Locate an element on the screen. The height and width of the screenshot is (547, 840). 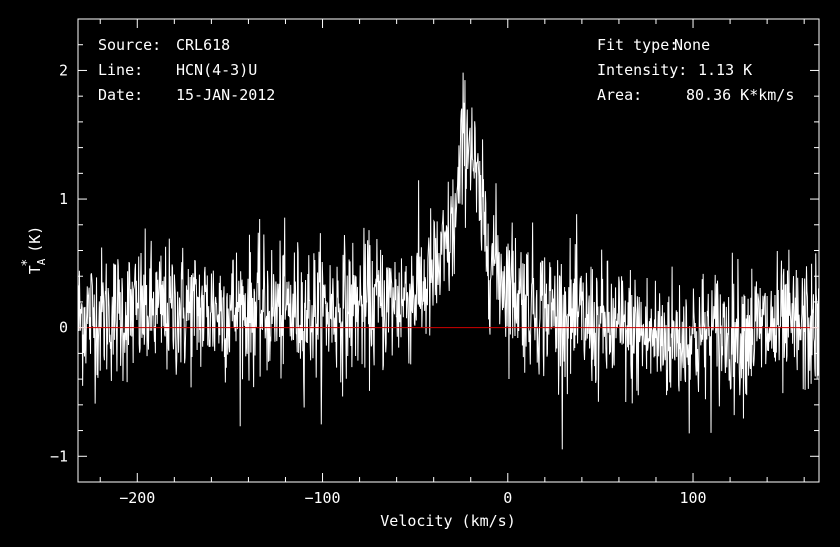
date-label: Date: is located at coordinates (120, 95).